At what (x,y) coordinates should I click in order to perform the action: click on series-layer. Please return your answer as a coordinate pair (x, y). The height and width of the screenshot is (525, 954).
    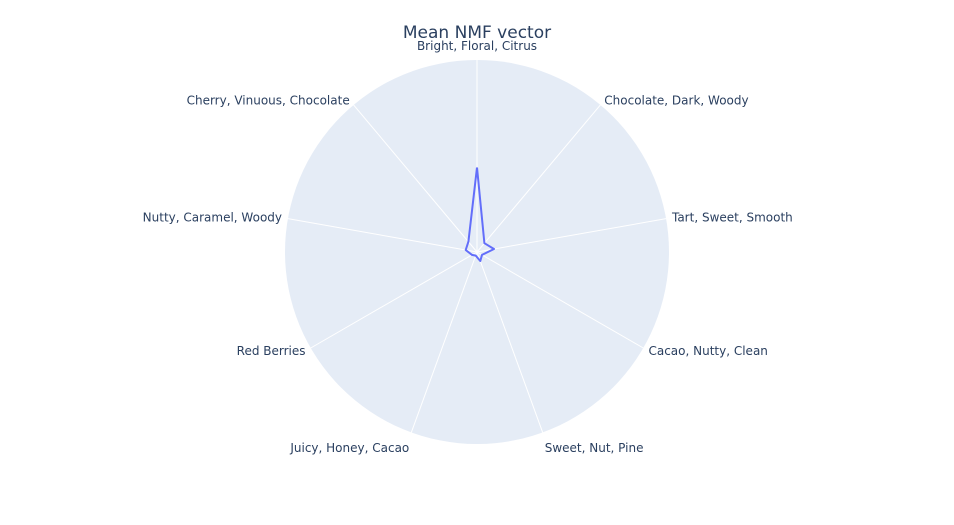
    Looking at the image, I should click on (479, 214).